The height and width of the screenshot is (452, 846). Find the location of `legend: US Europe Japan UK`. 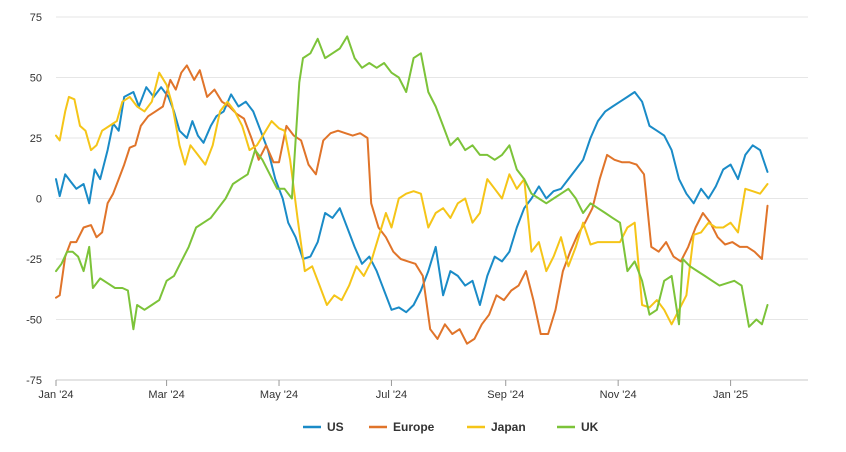

legend: US Europe Japan UK is located at coordinates (451, 427).